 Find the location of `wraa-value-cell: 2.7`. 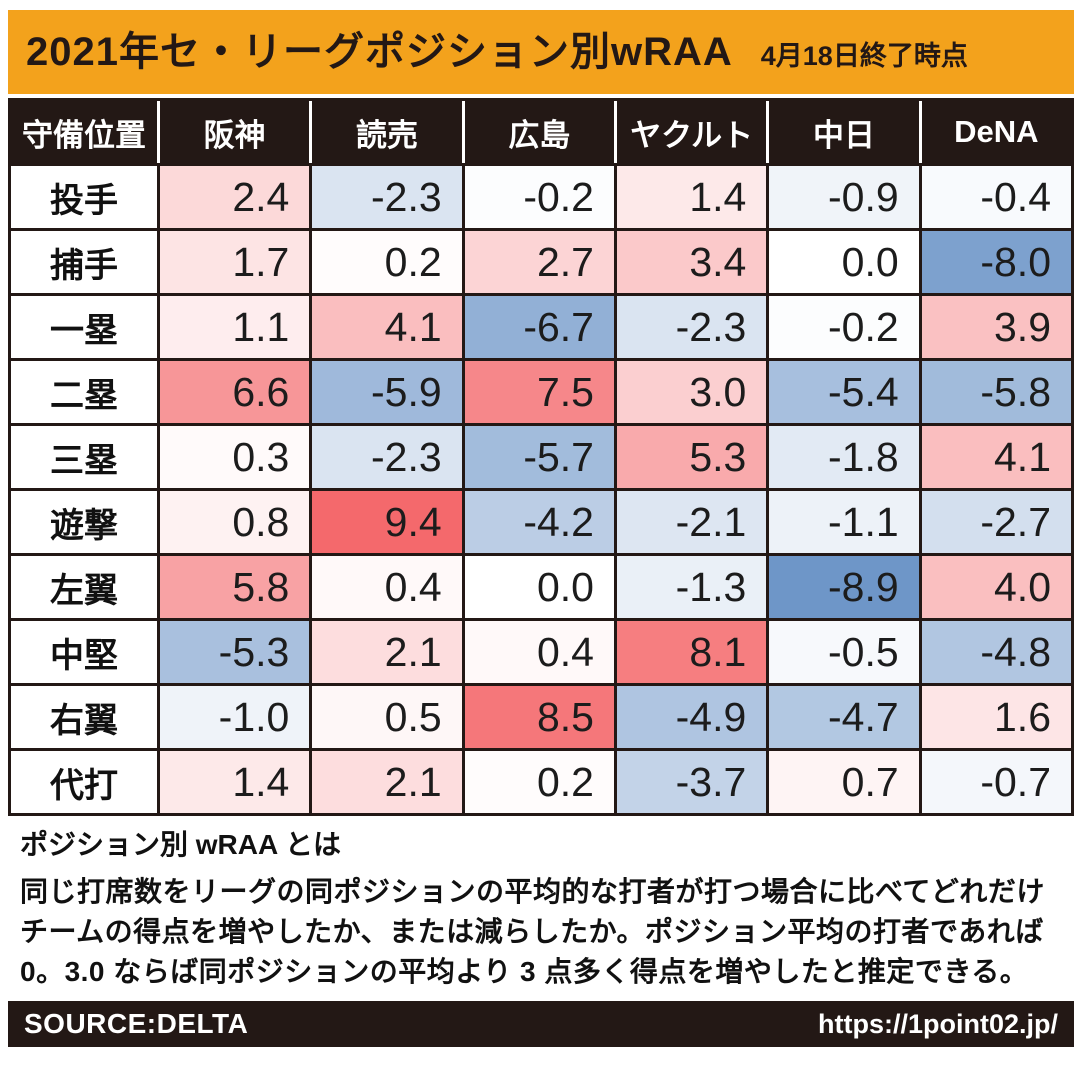

wraa-value-cell: 2.7 is located at coordinates (537, 260).